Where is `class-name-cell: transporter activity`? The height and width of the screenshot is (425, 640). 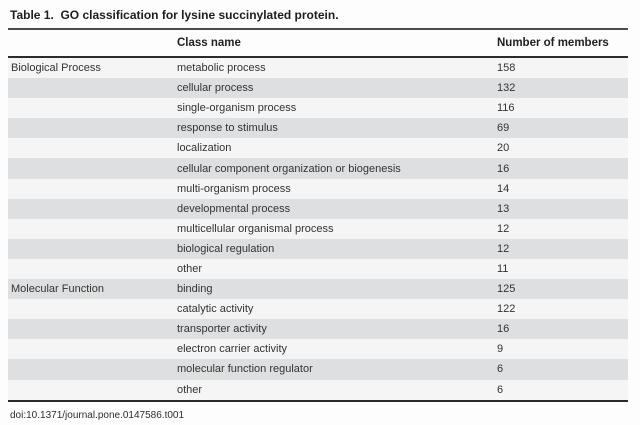 class-name-cell: transporter activity is located at coordinates (222, 329).